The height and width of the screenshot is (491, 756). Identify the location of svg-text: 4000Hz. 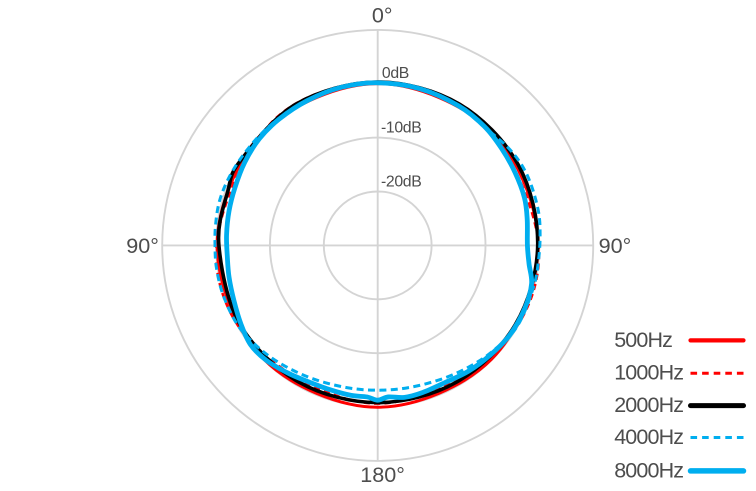
(648, 437).